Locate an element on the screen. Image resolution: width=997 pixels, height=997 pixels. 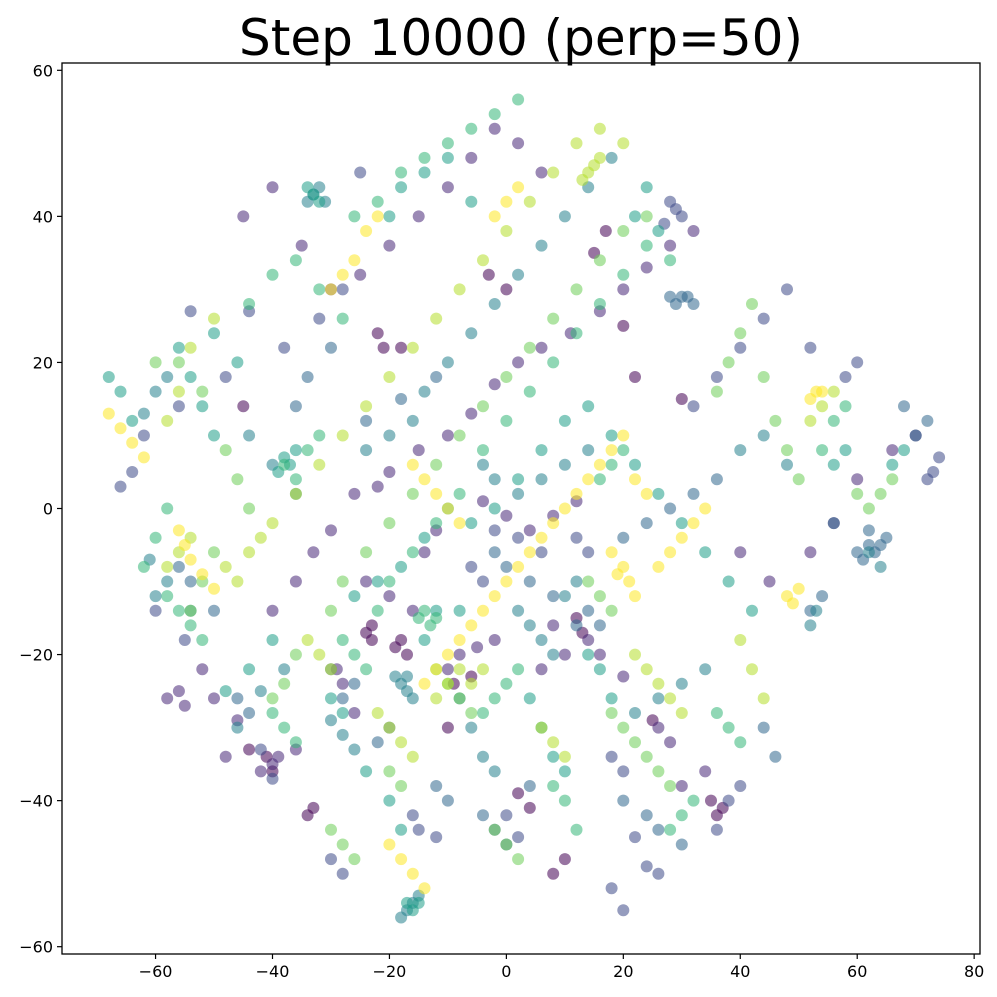
x-axis: −60 −40 −20 0 20 40 60 80 is located at coordinates (561, 967).